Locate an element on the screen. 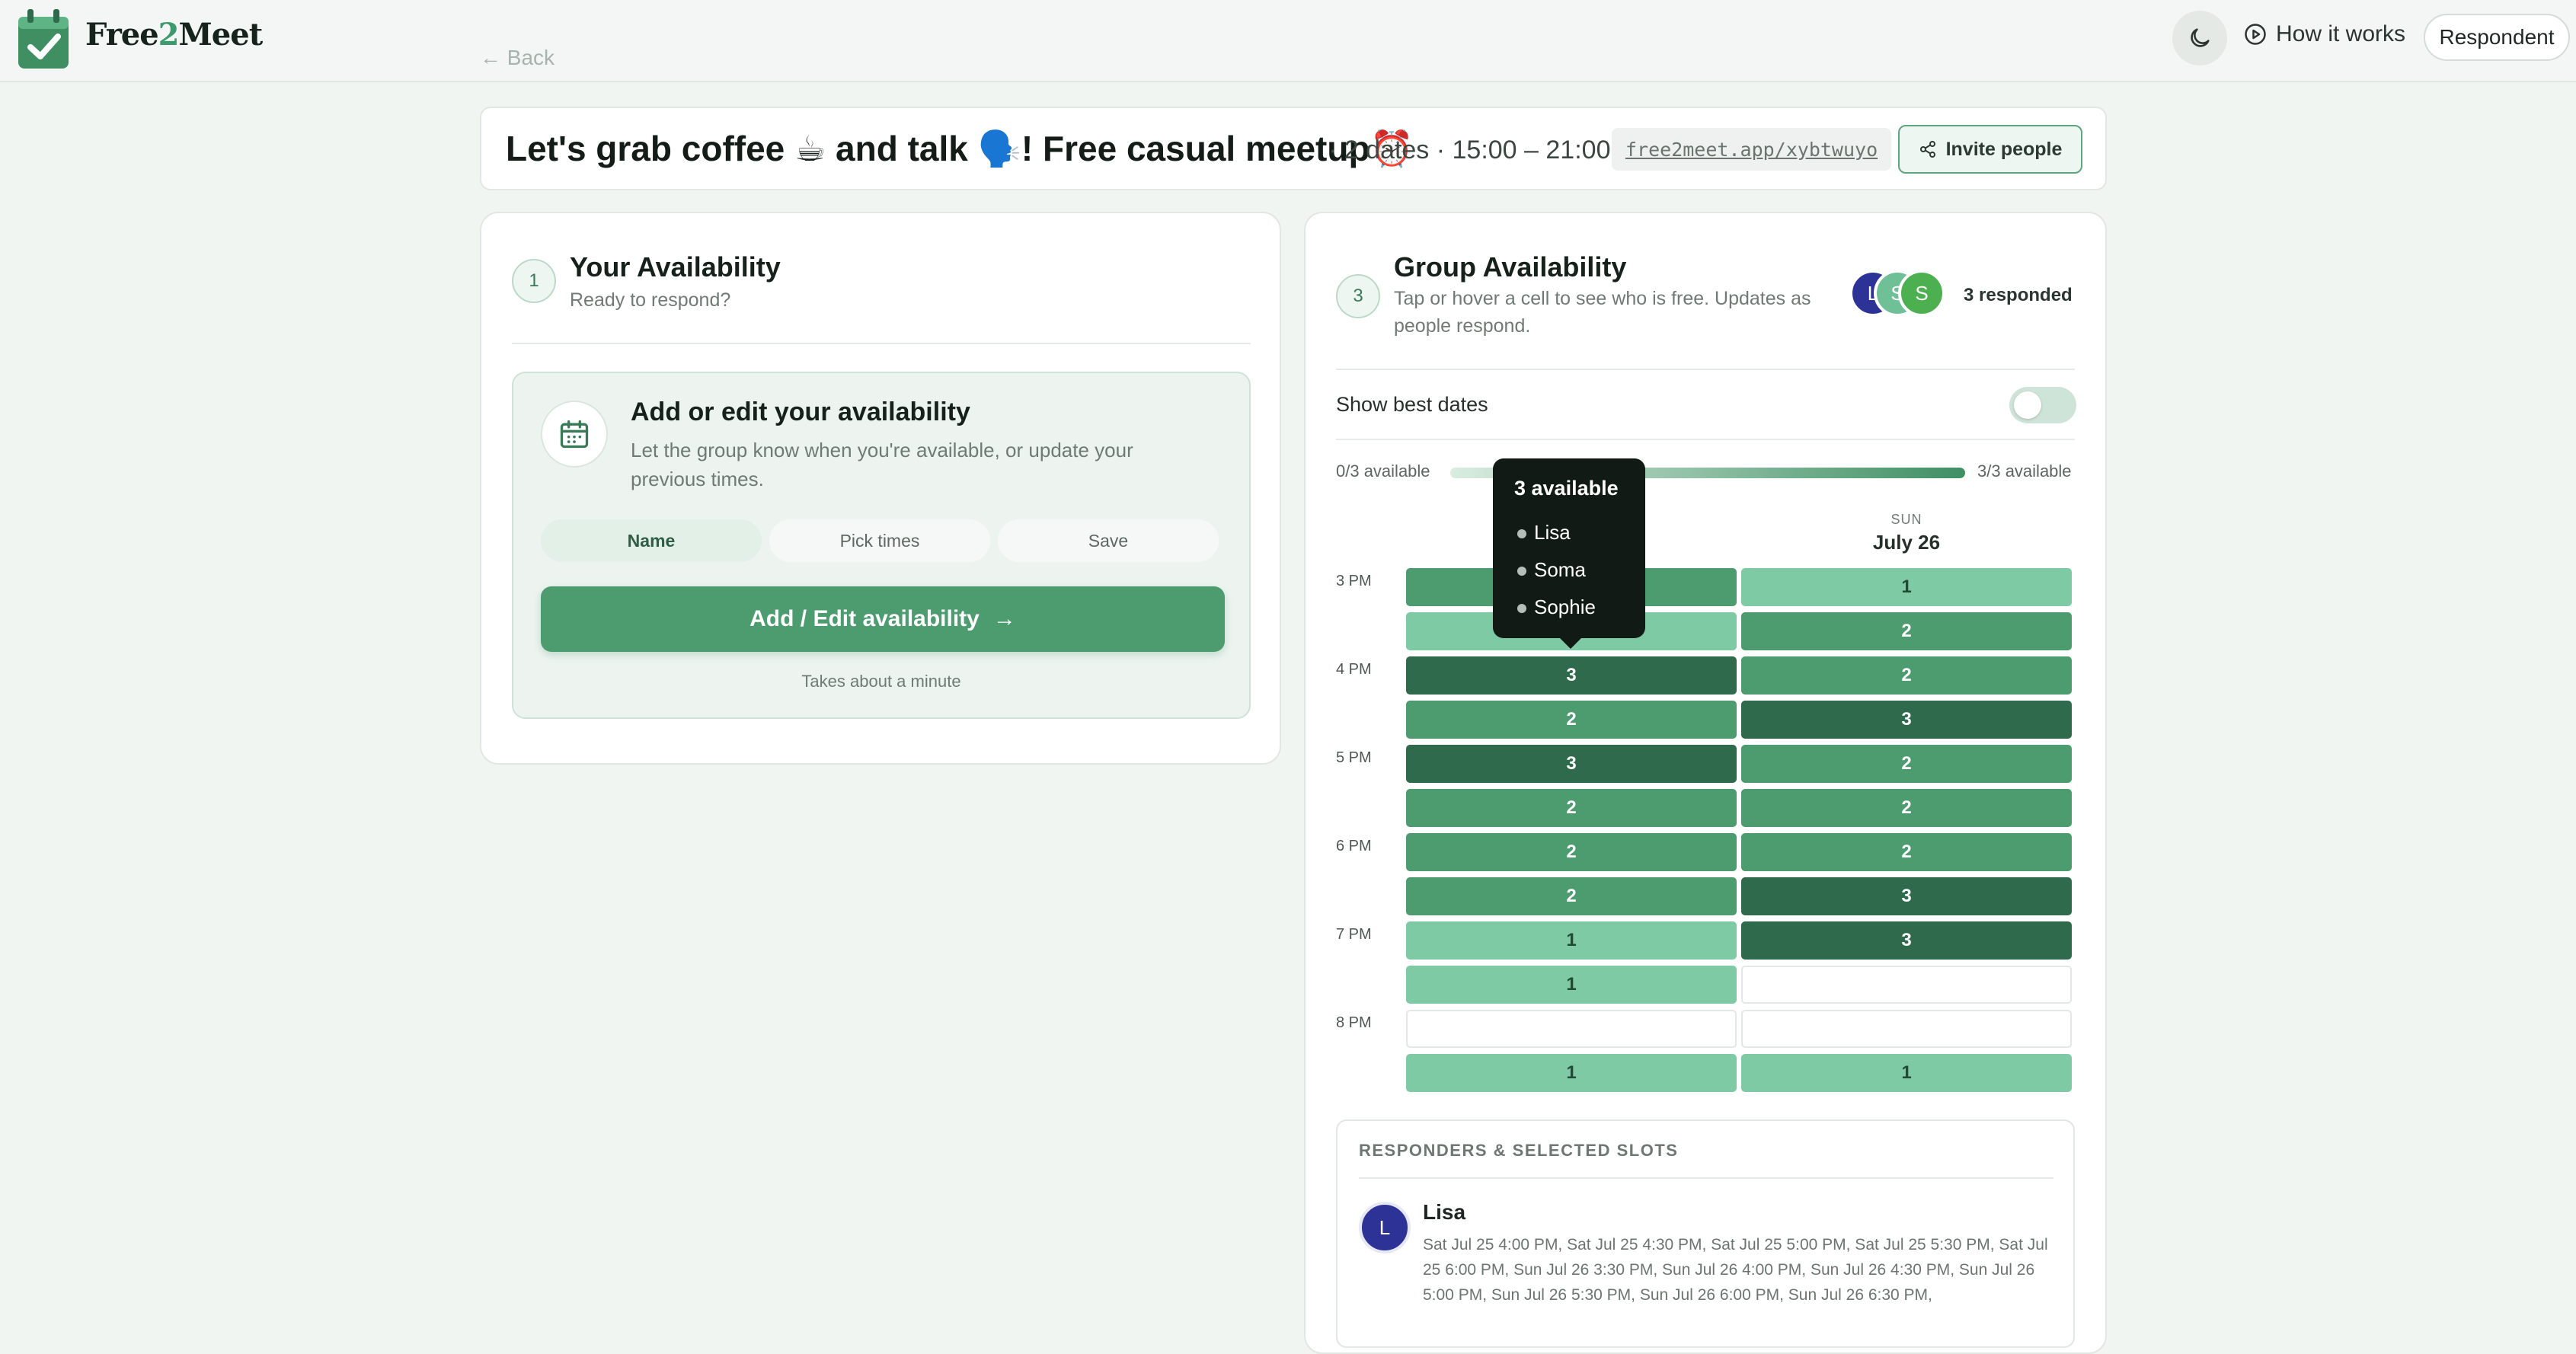  brand-part-free: Free is located at coordinates (122, 35).